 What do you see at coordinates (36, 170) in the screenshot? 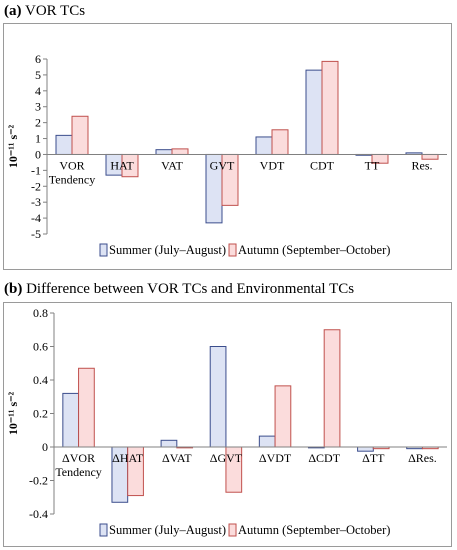
I see `a-y-tick-label: -1` at bounding box center [36, 170].